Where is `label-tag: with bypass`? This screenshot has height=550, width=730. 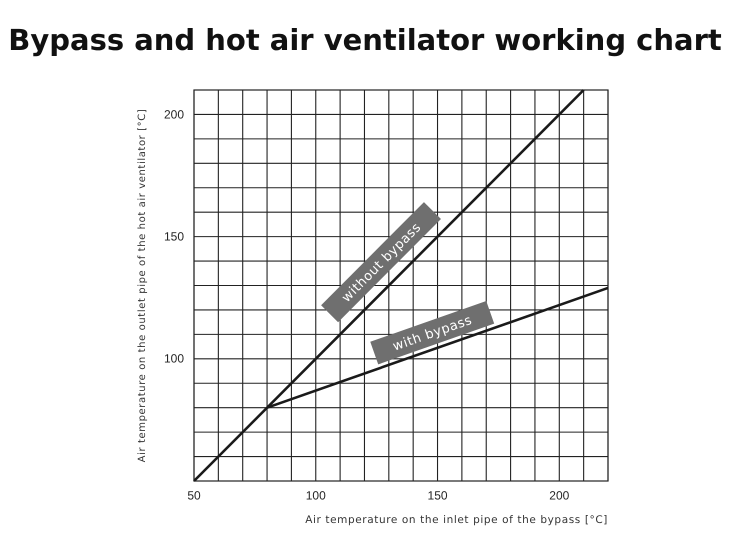
label-tag: with bypass is located at coordinates (432, 332).